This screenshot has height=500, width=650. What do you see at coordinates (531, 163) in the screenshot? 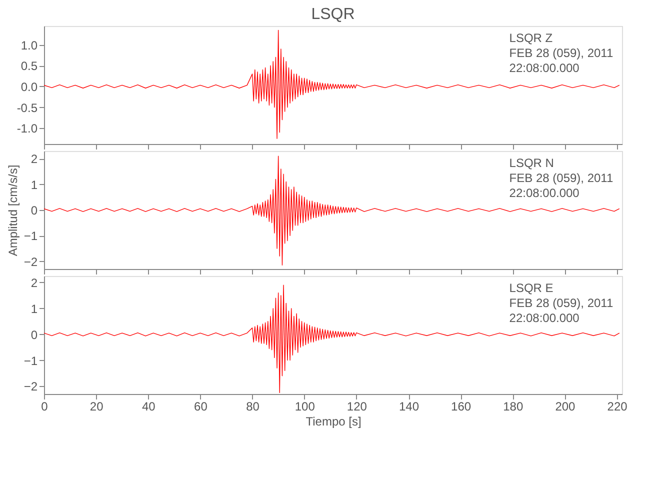
I see `annotation: LSQR N` at bounding box center [531, 163].